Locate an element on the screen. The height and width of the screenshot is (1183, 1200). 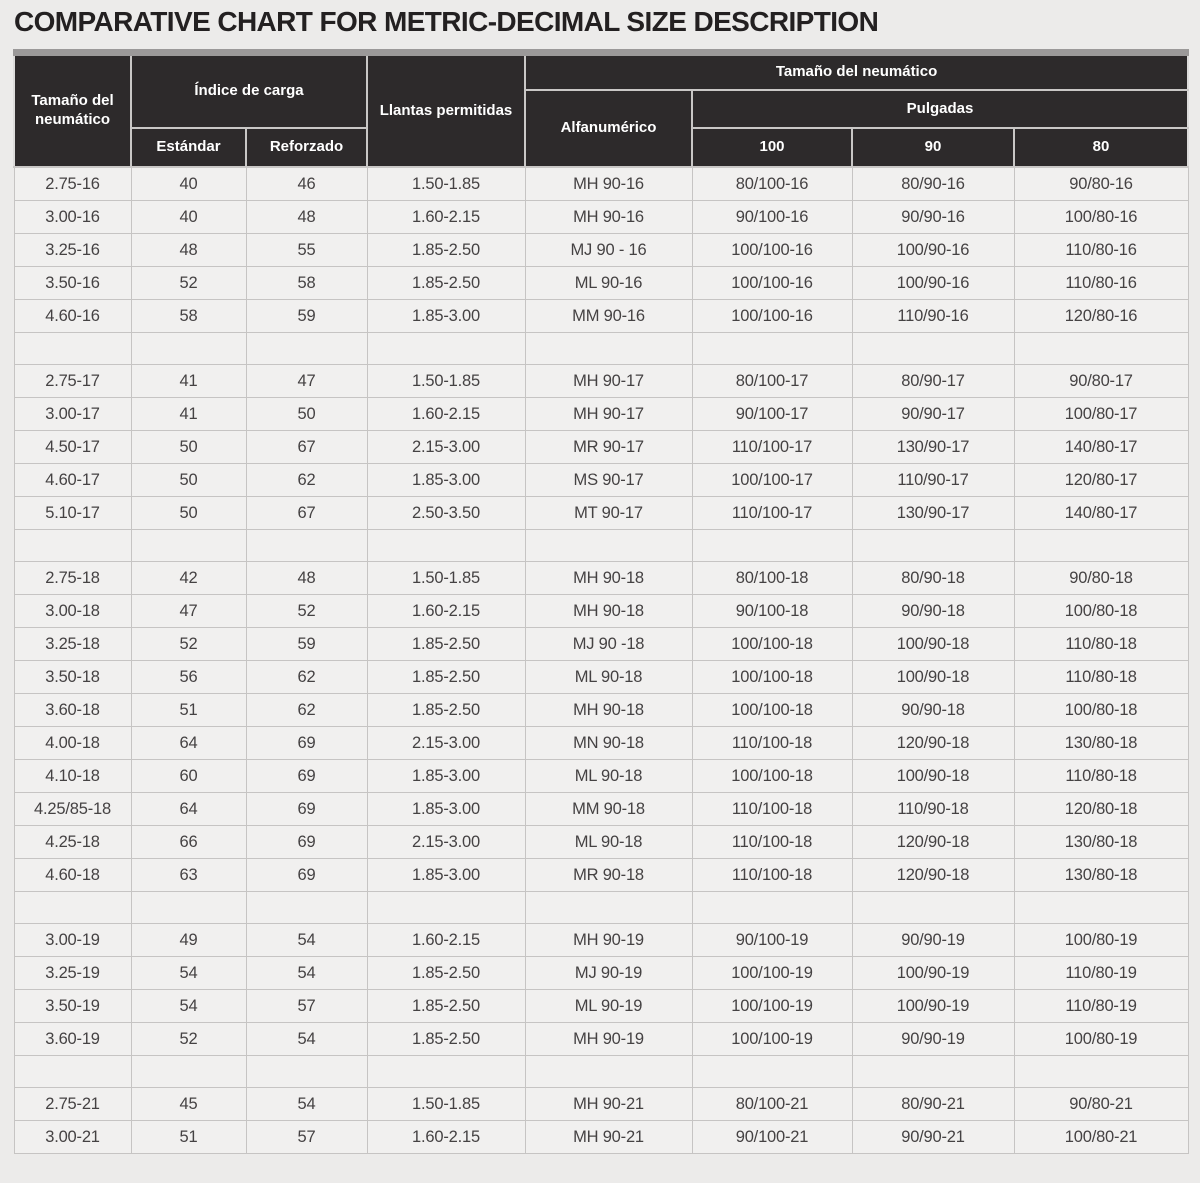
table-cell: MH 90-18 is located at coordinates (608, 611).